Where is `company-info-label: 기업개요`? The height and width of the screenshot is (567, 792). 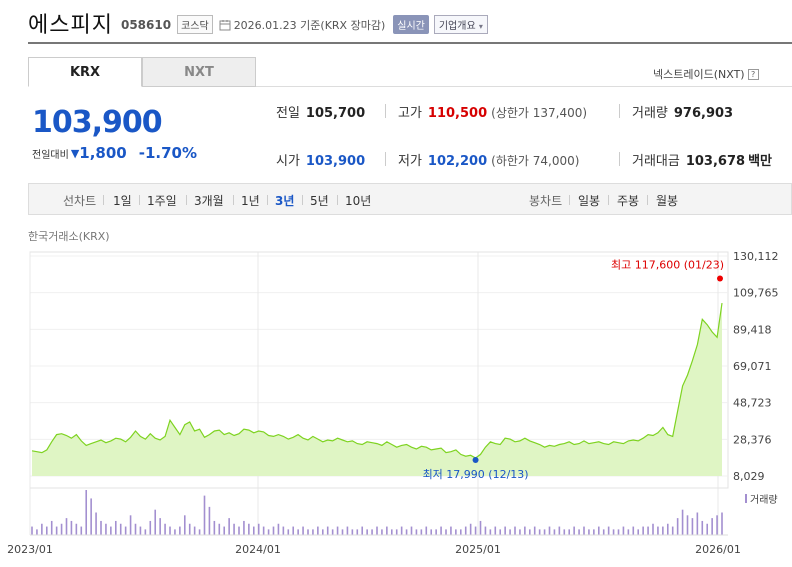 company-info-label: 기업개요 is located at coordinates (457, 26).